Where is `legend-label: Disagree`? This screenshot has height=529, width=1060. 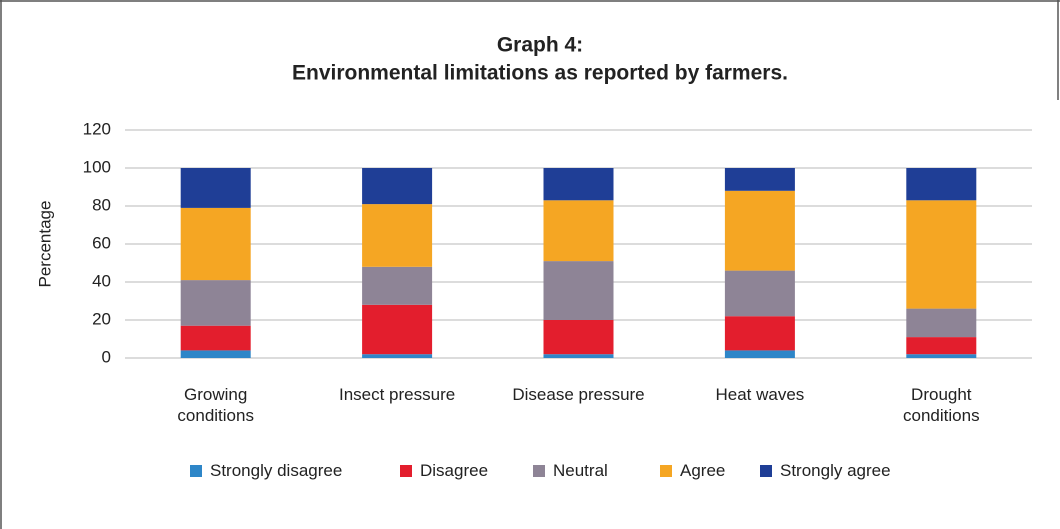
legend-label: Disagree is located at coordinates (454, 470).